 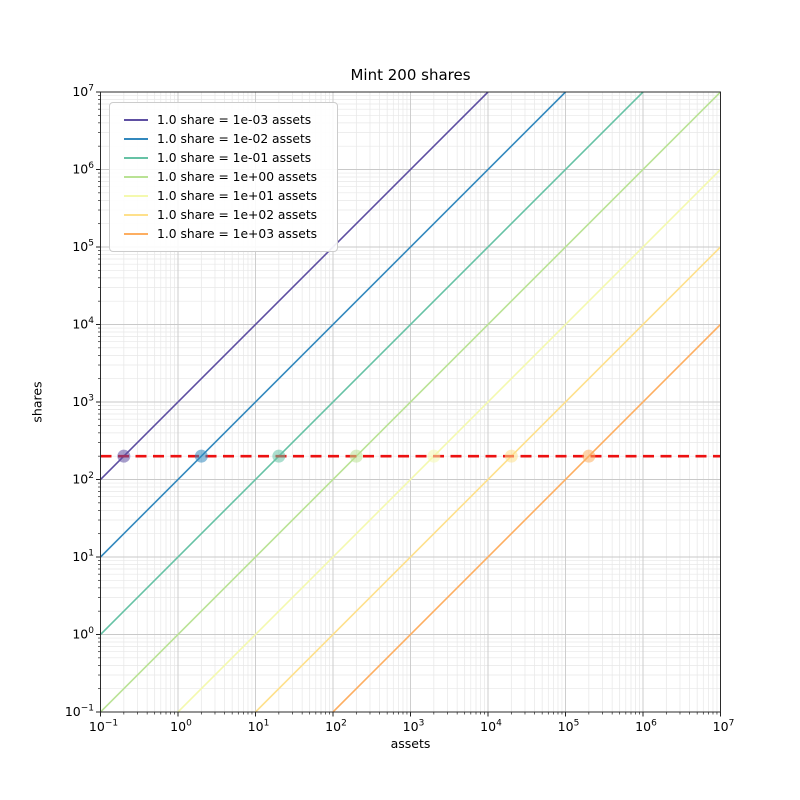 What do you see at coordinates (237, 234) in the screenshot?
I see `legend-entry-label: 1.0 share = 1e+03 assets` at bounding box center [237, 234].